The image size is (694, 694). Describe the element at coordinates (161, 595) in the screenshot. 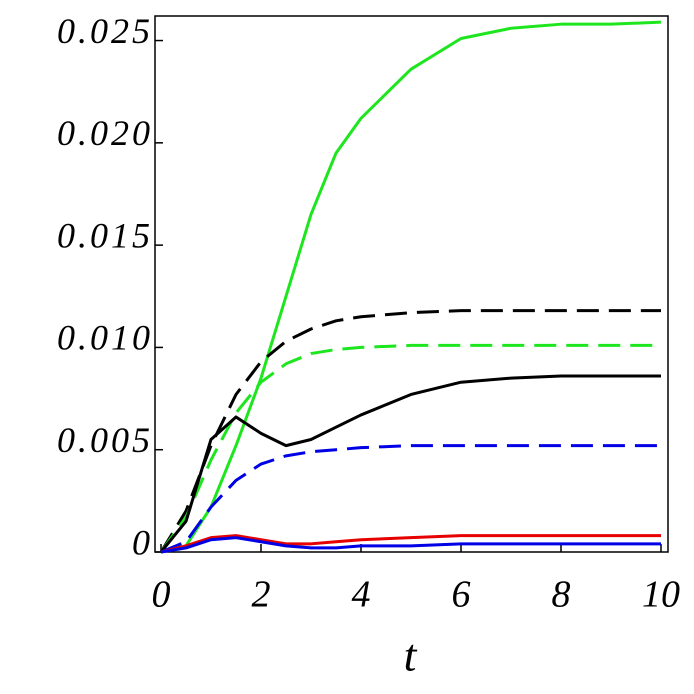

I see `x-tick-label: 0` at that location.